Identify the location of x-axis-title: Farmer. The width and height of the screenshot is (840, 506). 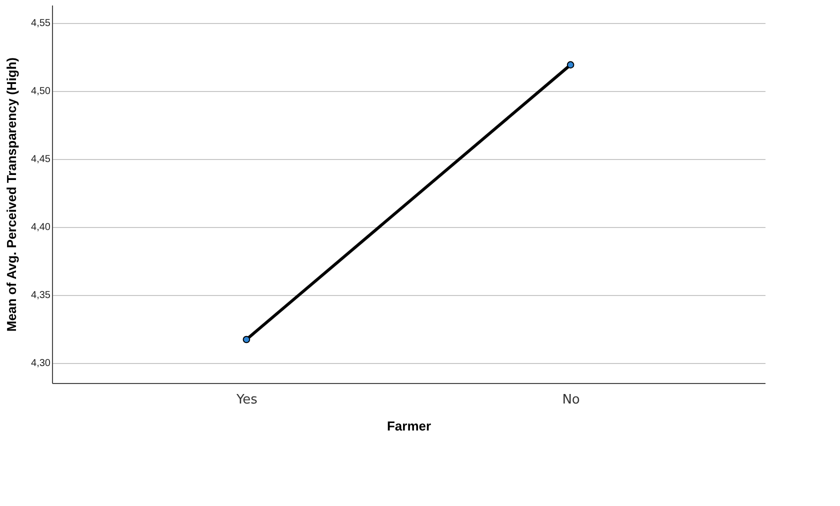
(409, 426).